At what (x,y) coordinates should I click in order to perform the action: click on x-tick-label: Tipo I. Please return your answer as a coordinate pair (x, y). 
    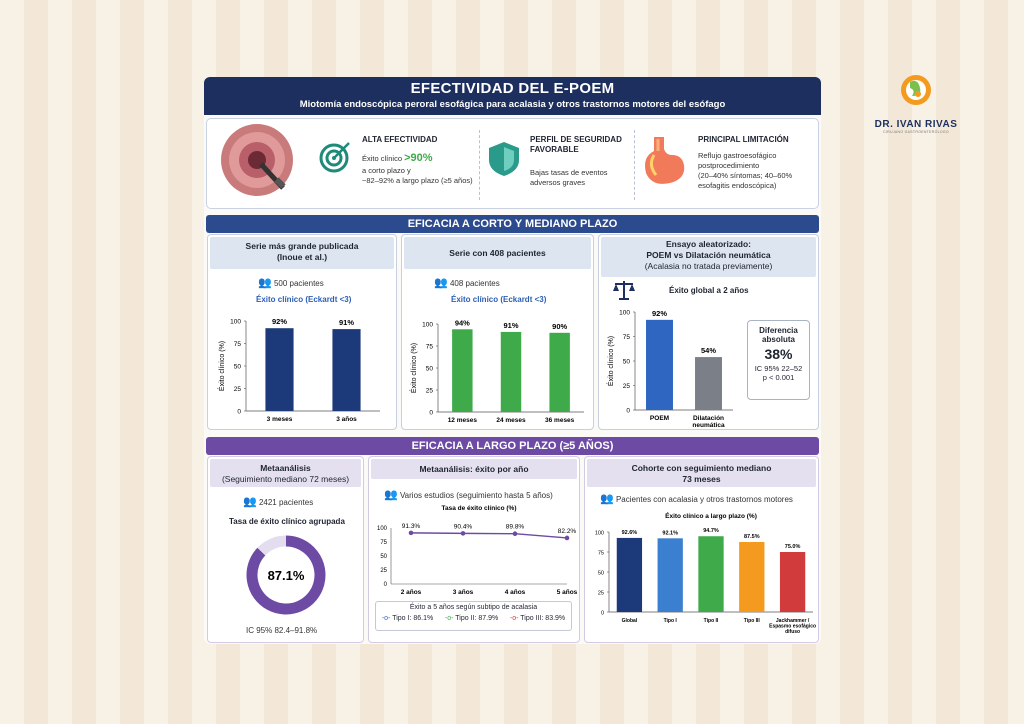
    Looking at the image, I should click on (671, 621).